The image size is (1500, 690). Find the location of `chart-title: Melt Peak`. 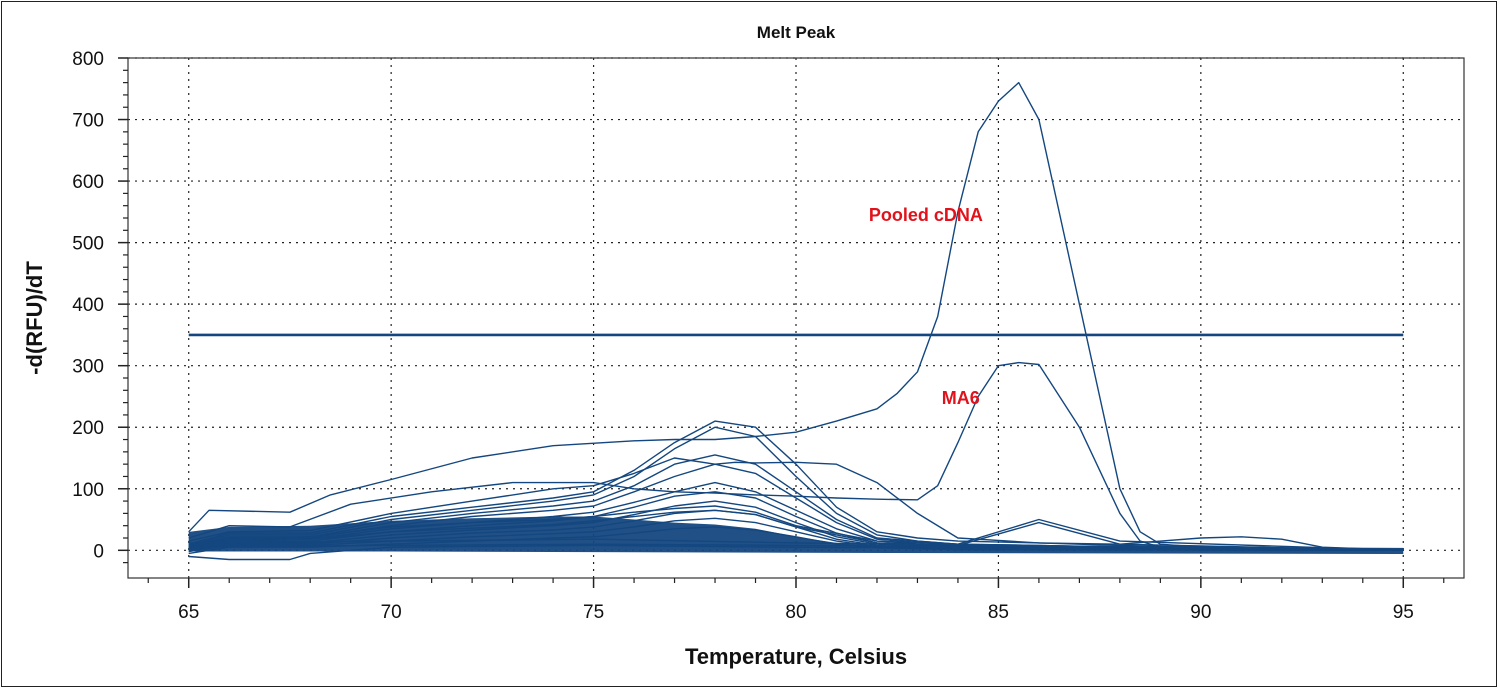

chart-title: Melt Peak is located at coordinates (796, 32).